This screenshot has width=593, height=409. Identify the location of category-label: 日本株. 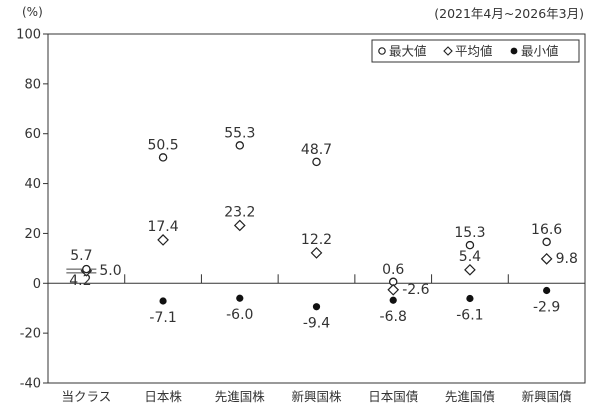
(163, 396).